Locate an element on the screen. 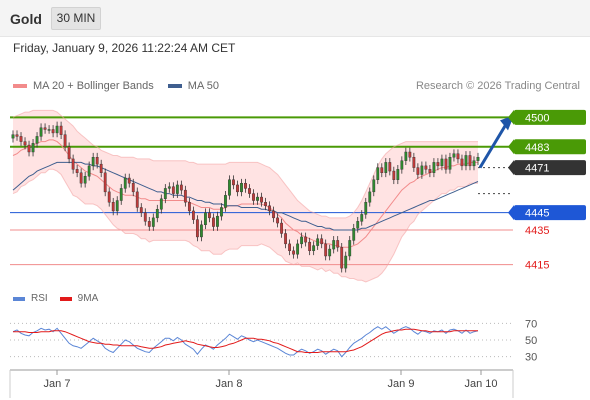  x-tick-label: Jan 10 is located at coordinates (480, 384).